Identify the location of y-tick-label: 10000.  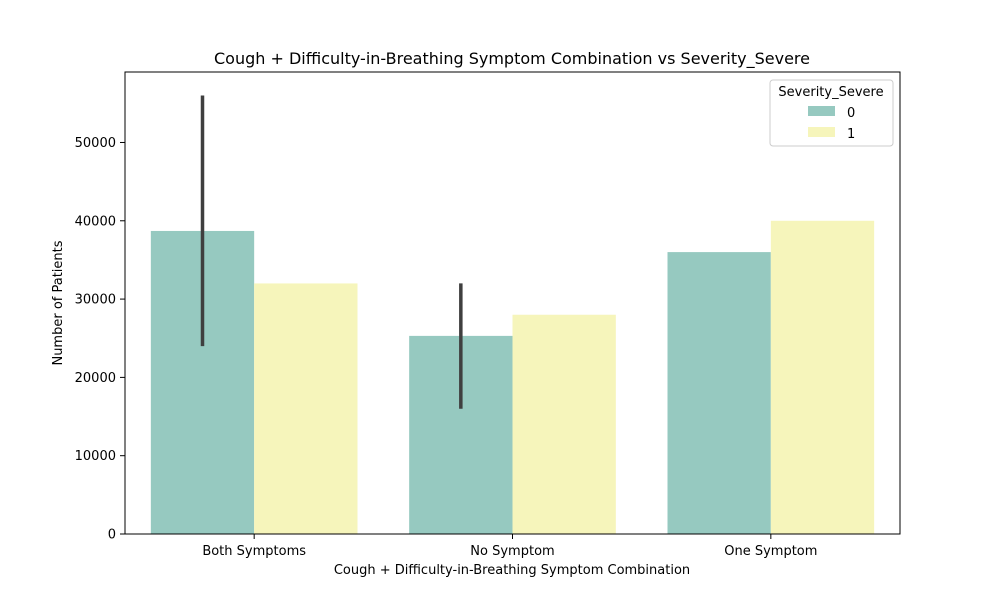
(95, 456).